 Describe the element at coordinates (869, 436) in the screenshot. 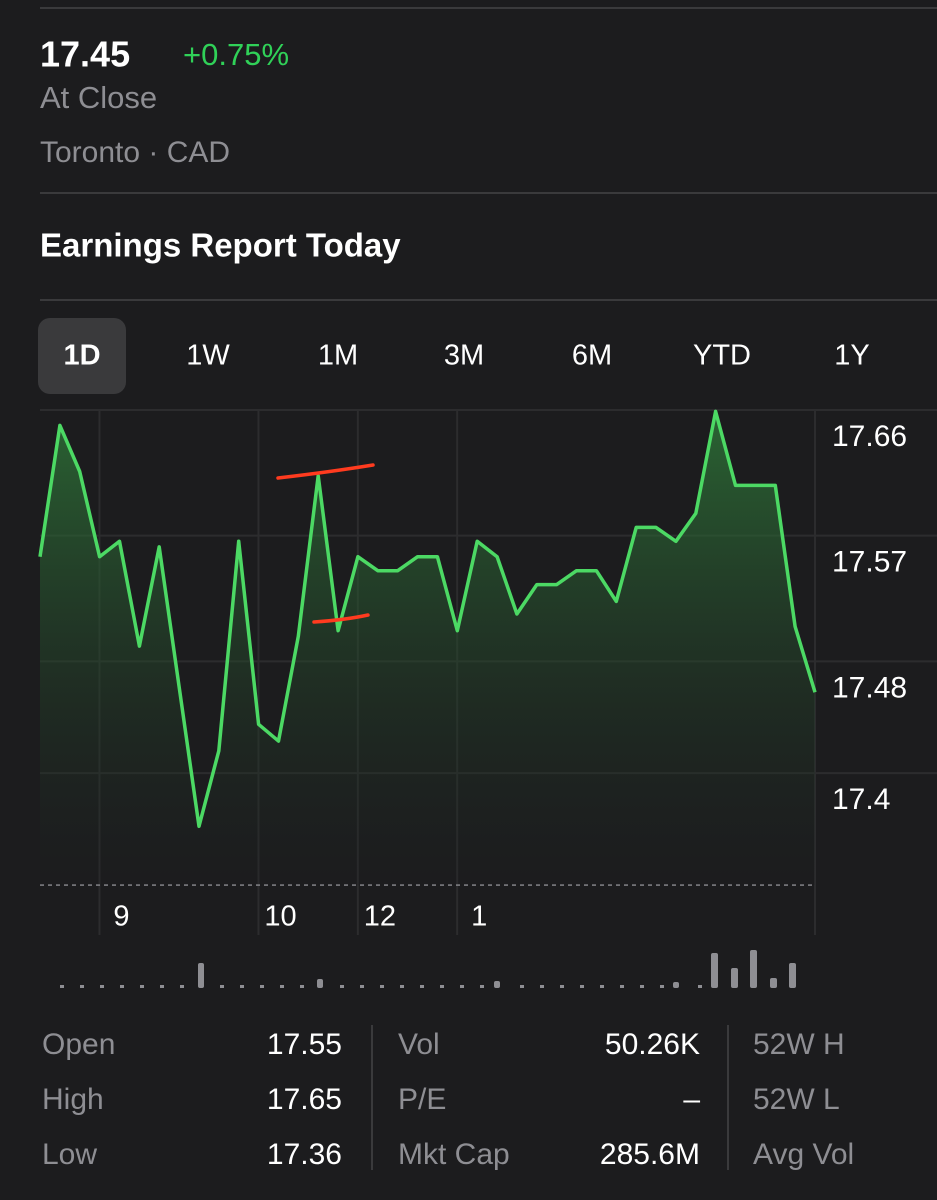

I see `y-tick-label: 17.66` at that location.